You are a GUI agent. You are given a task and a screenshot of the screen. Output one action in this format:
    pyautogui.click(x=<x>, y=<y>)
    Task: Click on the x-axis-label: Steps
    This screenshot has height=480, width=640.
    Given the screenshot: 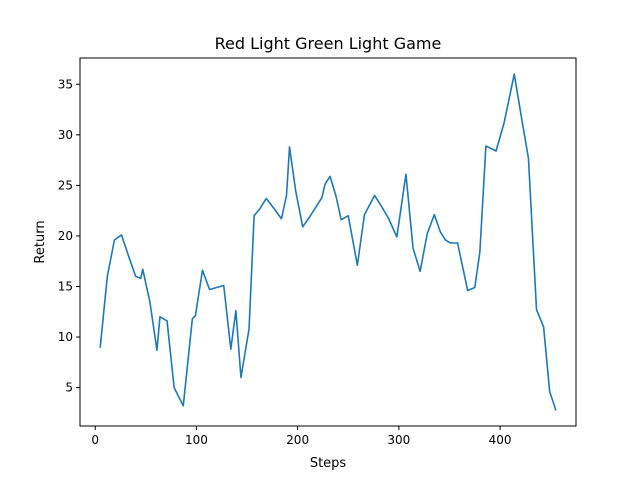 What is the action you would take?
    pyautogui.click(x=328, y=463)
    